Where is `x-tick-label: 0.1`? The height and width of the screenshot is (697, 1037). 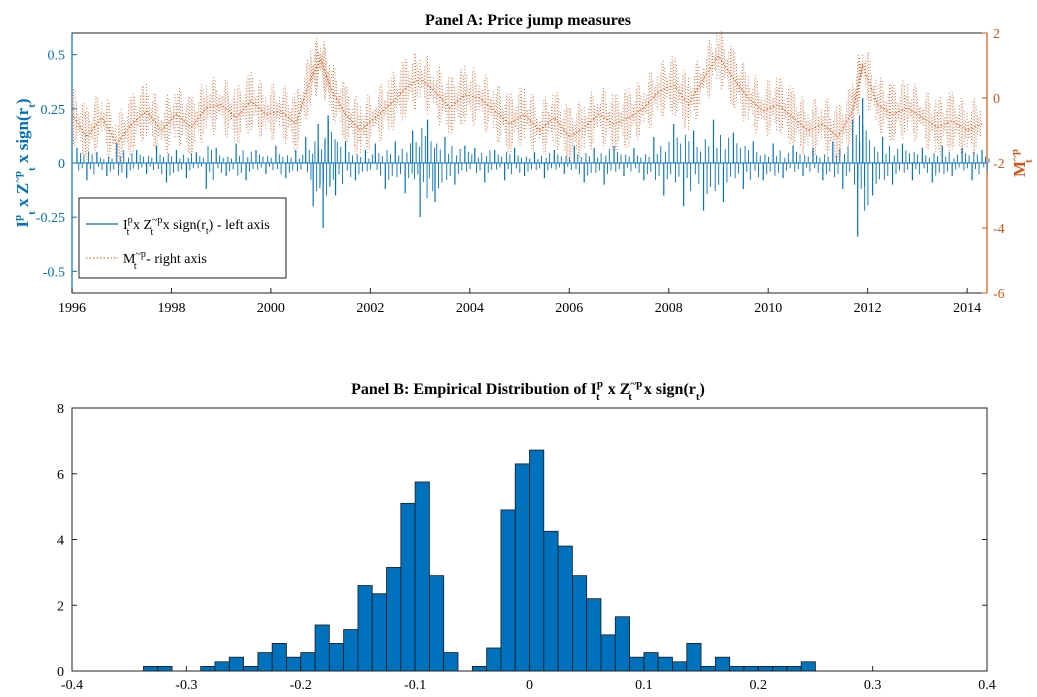
x-tick-label: 0.1 is located at coordinates (644, 685).